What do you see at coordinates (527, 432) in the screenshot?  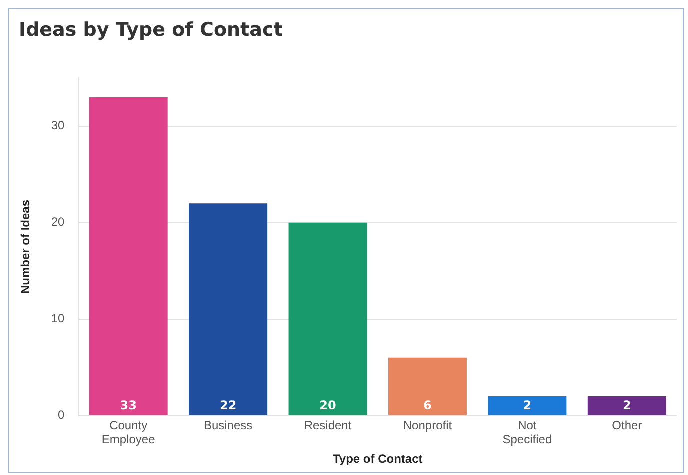 I see `x-tick-label: Not Specified` at bounding box center [527, 432].